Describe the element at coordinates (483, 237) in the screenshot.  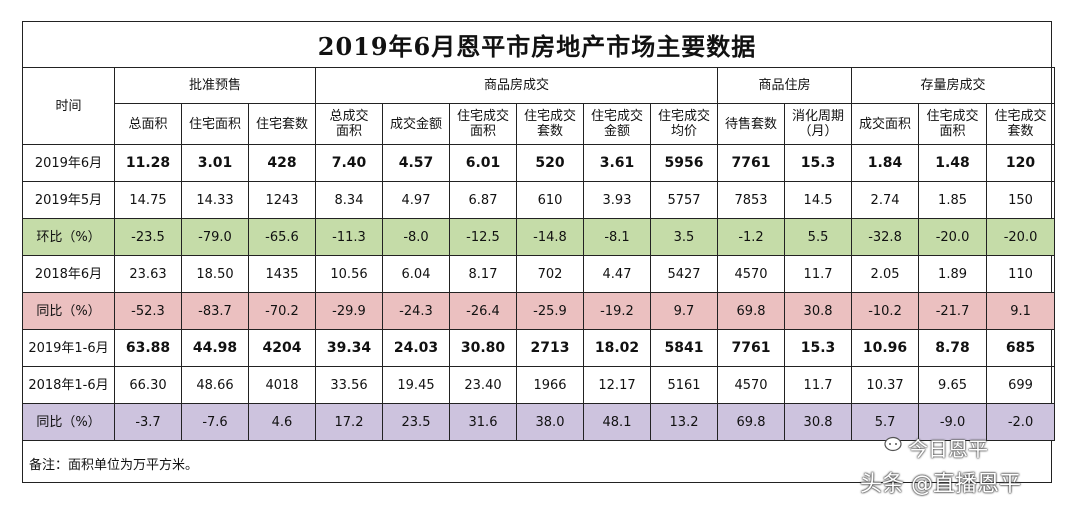
I see `table-cell: -12.5` at that location.